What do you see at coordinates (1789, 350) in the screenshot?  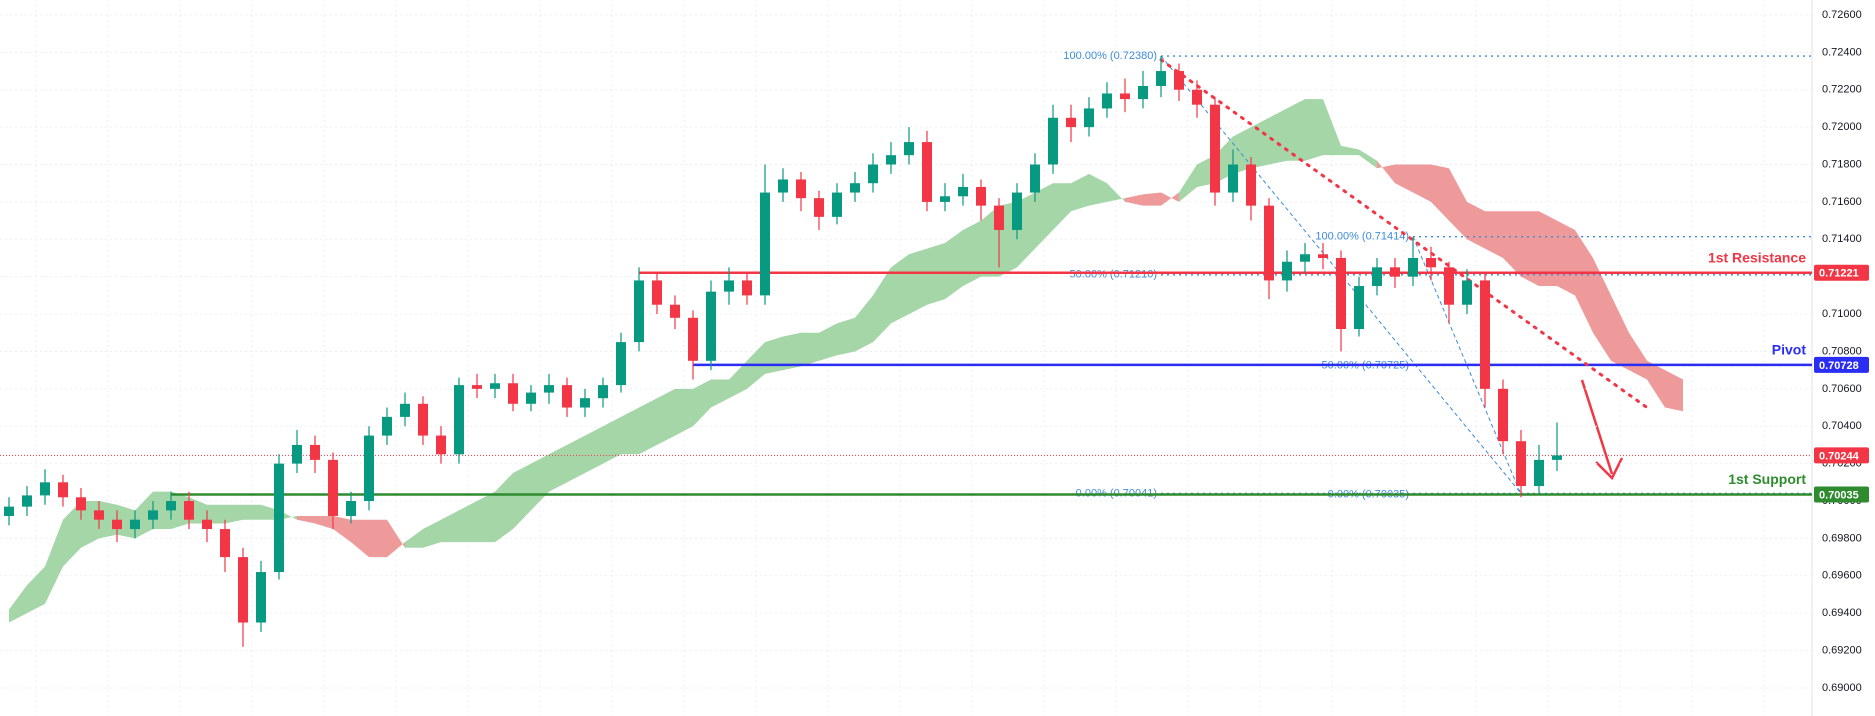 I see `level-name: Pivot` at bounding box center [1789, 350].